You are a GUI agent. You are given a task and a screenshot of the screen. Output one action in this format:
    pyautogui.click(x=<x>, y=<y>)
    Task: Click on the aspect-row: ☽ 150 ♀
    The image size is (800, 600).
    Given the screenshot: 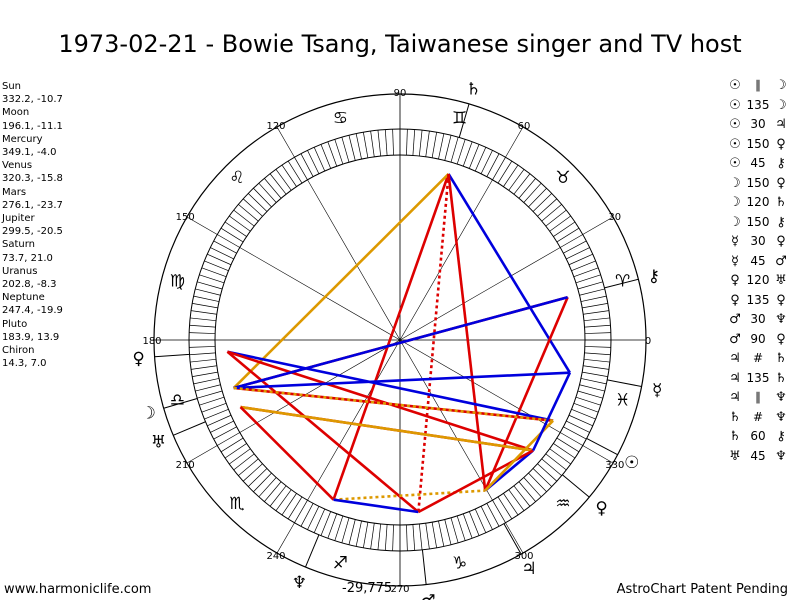 What is the action you would take?
    pyautogui.click(x=758, y=184)
    